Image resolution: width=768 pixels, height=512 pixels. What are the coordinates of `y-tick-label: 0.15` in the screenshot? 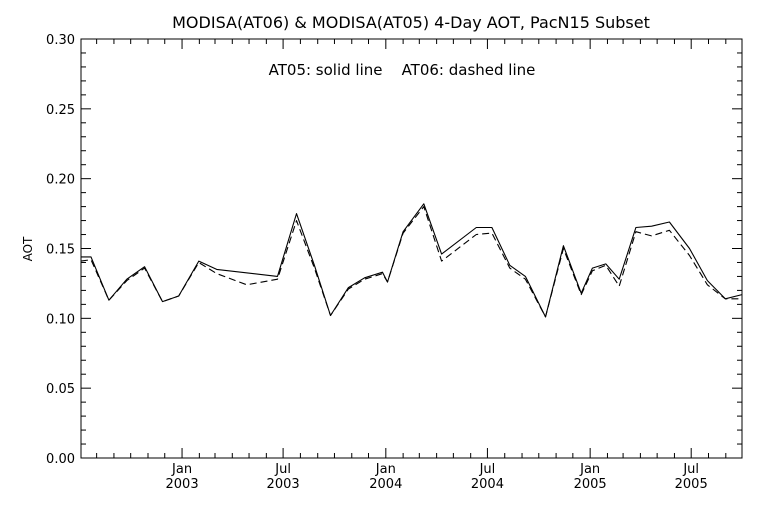 It's located at (60, 250).